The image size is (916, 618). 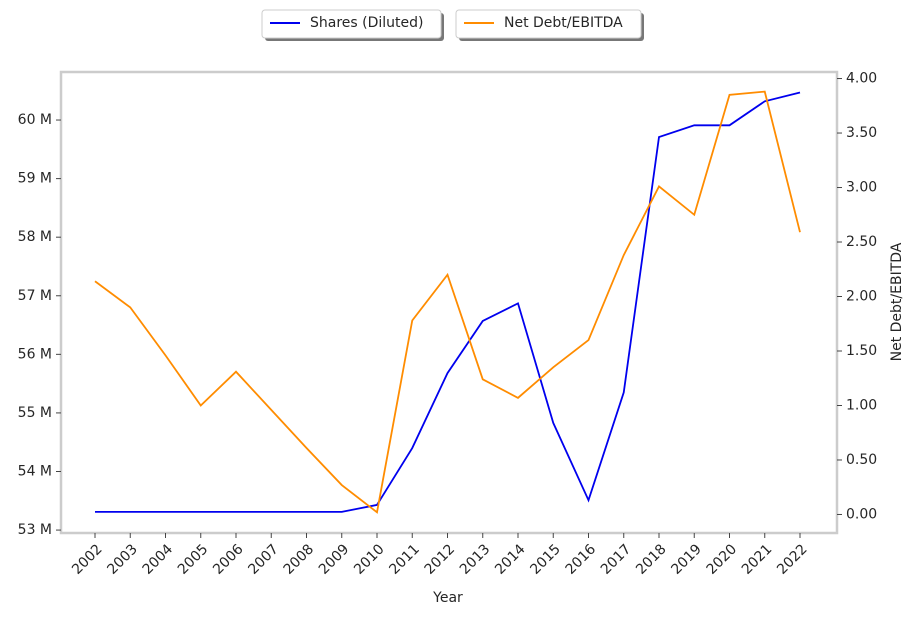 What do you see at coordinates (757, 559) in the screenshot?
I see `x-tick-label: 2021` at bounding box center [757, 559].